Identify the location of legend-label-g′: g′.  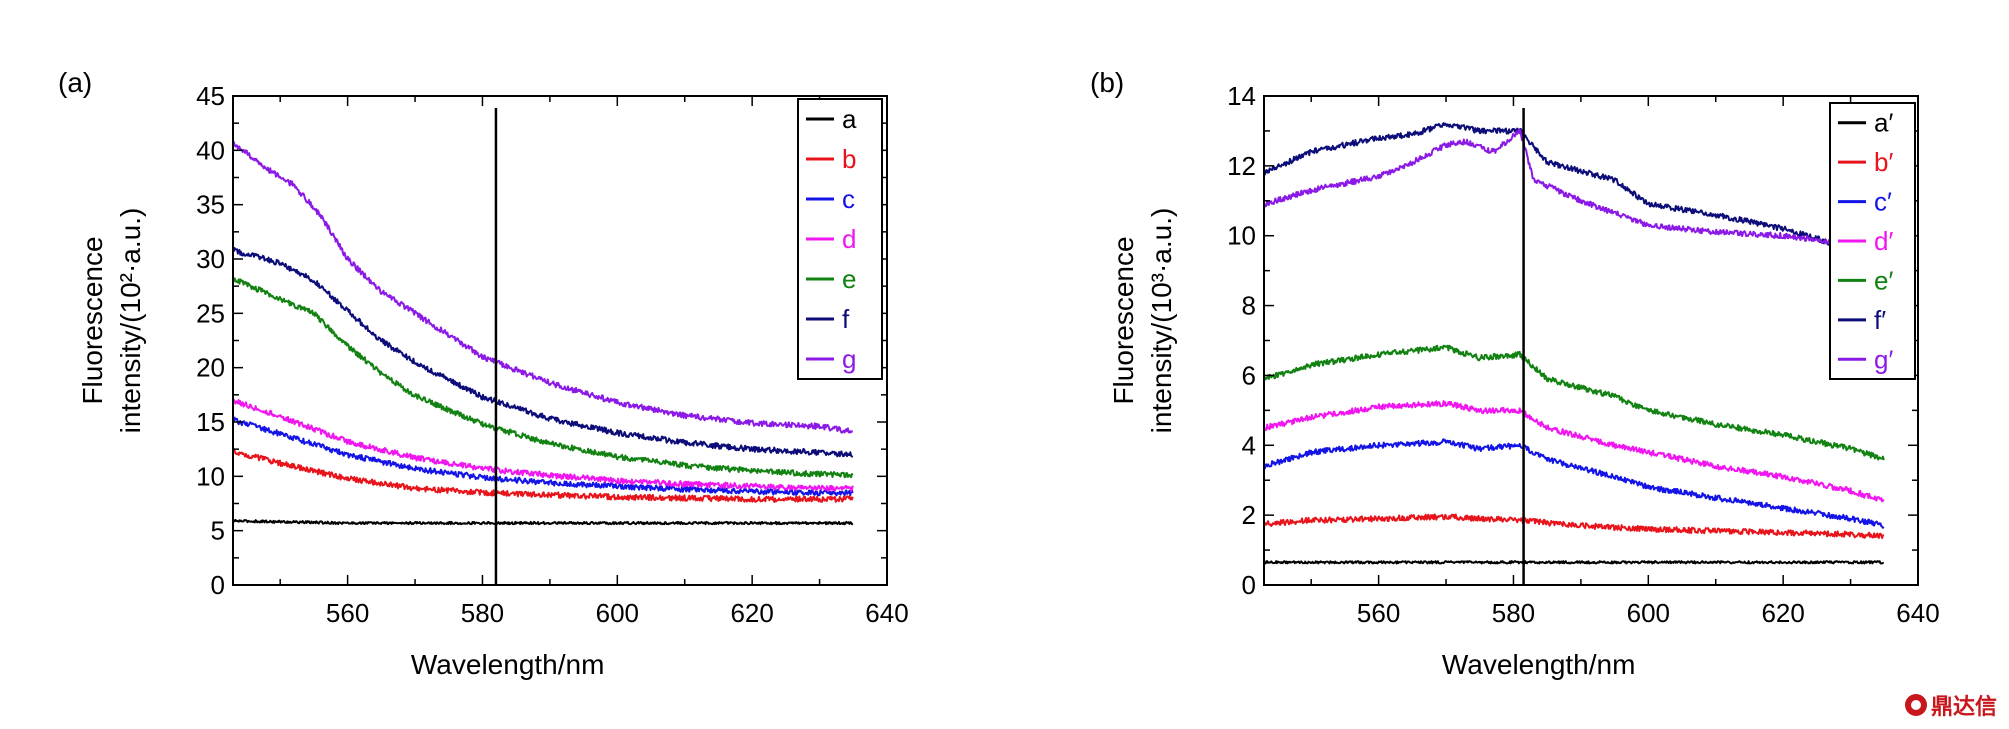
(1883, 359).